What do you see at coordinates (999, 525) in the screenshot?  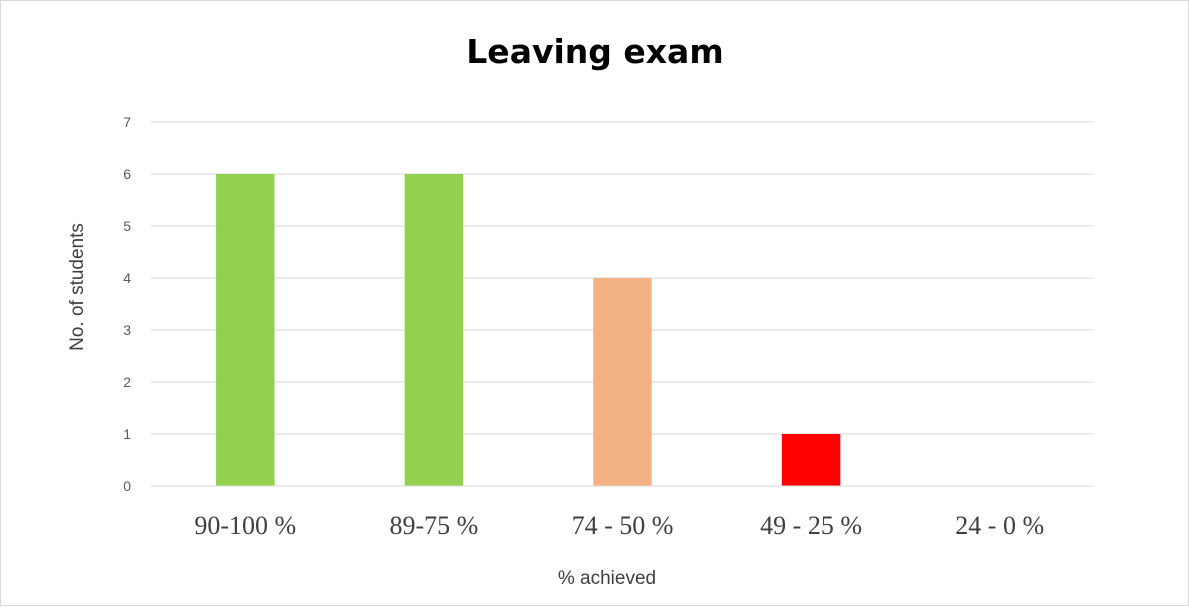 I see `x-tick-label: 24 - 0 %` at bounding box center [999, 525].